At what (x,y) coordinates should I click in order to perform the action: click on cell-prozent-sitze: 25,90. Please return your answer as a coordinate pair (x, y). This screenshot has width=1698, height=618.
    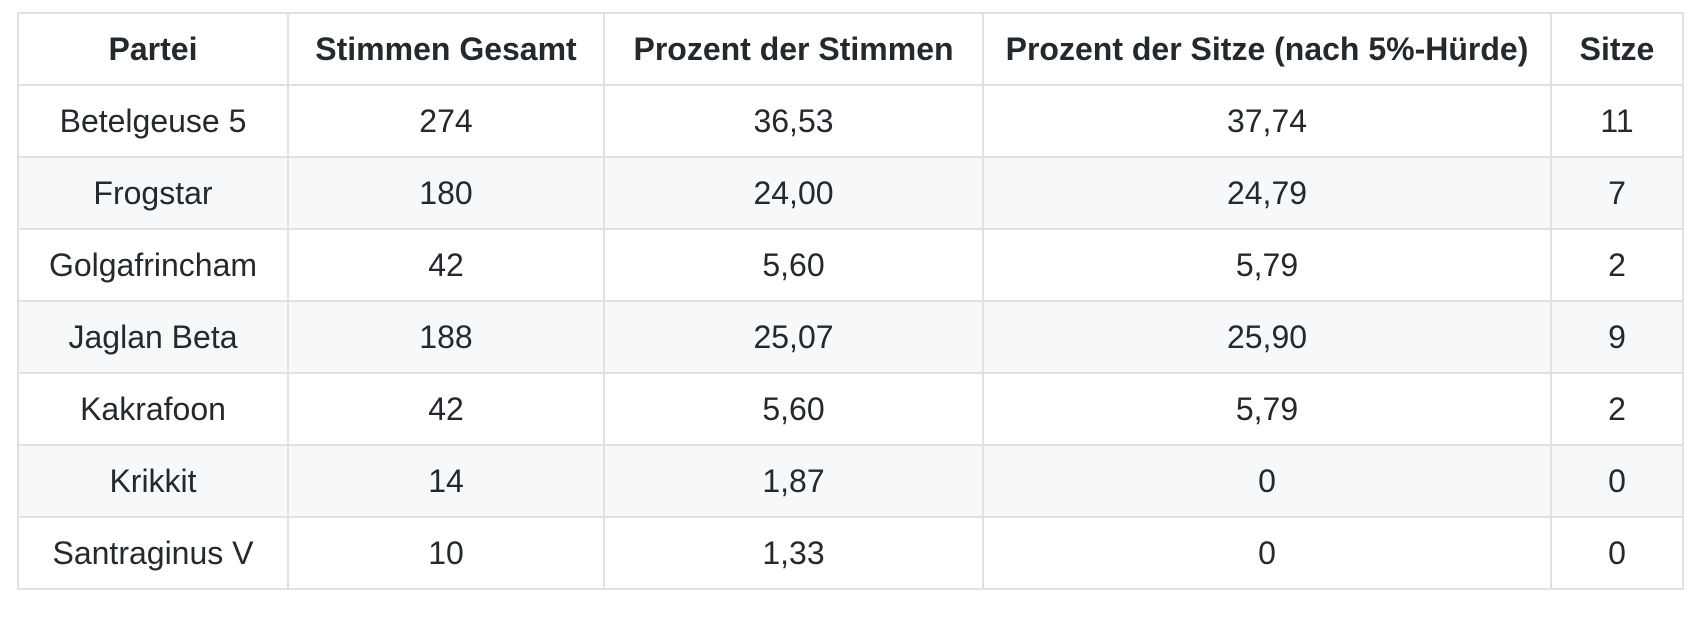
    Looking at the image, I should click on (1267, 337).